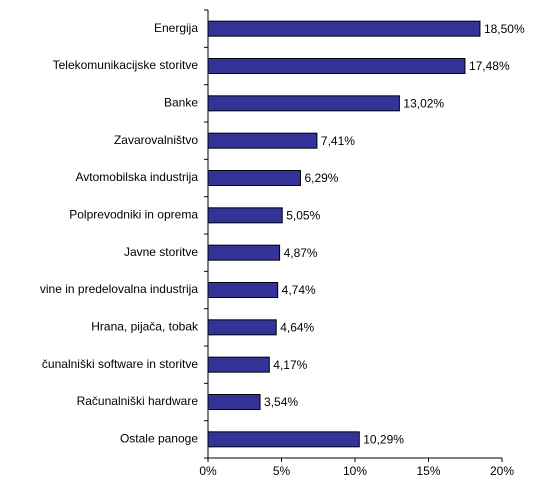 The image size is (535, 479). Describe the element at coordinates (176, 28) in the screenshot. I see `y-tick-label: Energija` at that location.